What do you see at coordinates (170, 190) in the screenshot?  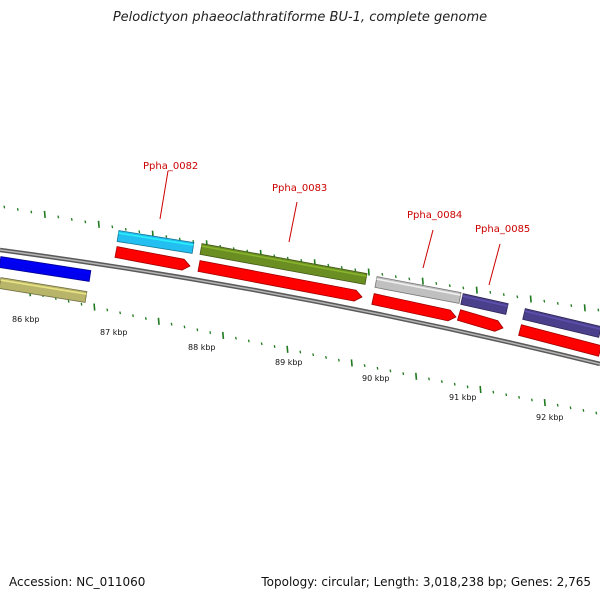 I see `gene-callout: Ppha_0082` at bounding box center [170, 190].